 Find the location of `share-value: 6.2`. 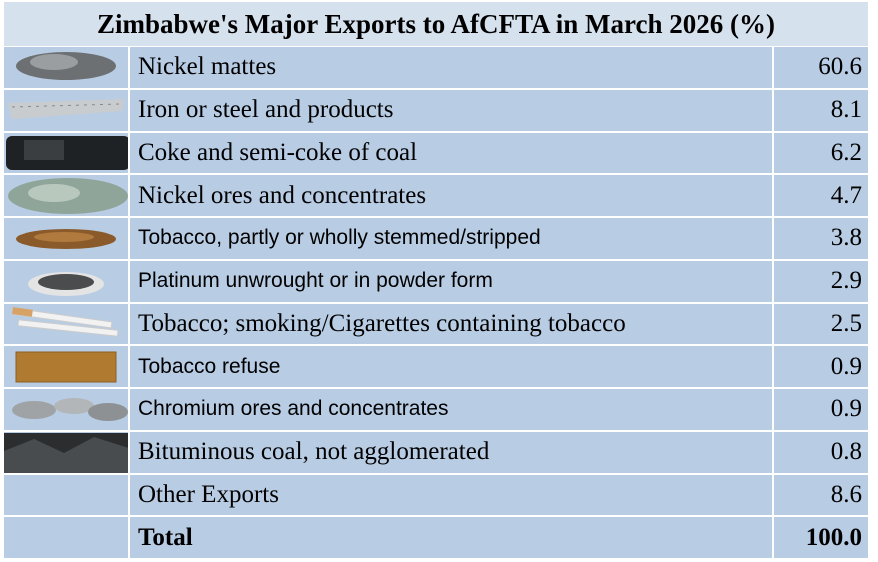

share-value: 6.2 is located at coordinates (821, 153).